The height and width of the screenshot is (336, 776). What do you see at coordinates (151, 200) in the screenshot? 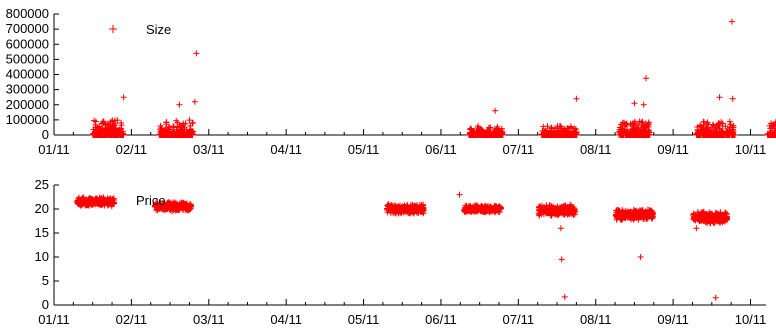
I see `legend-label: Price` at bounding box center [151, 200].